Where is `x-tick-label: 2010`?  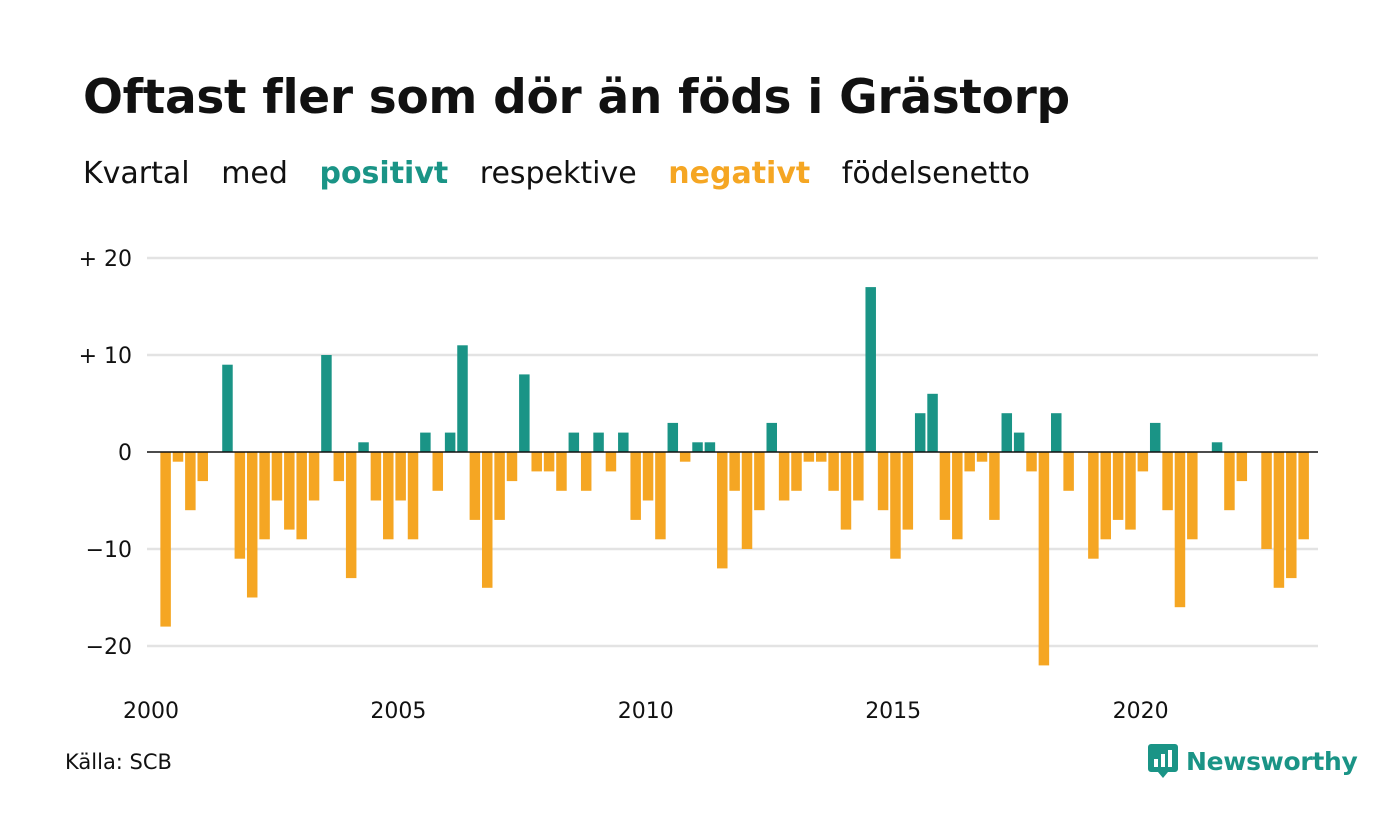 x-tick-label: 2010 is located at coordinates (646, 711).